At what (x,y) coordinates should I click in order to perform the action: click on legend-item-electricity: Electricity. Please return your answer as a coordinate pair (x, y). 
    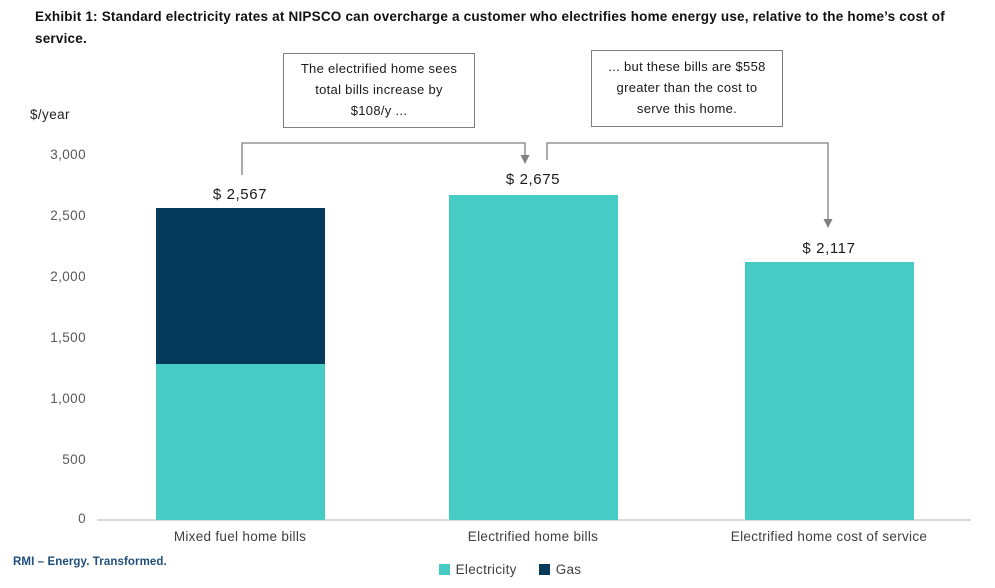
    Looking at the image, I should click on (477, 569).